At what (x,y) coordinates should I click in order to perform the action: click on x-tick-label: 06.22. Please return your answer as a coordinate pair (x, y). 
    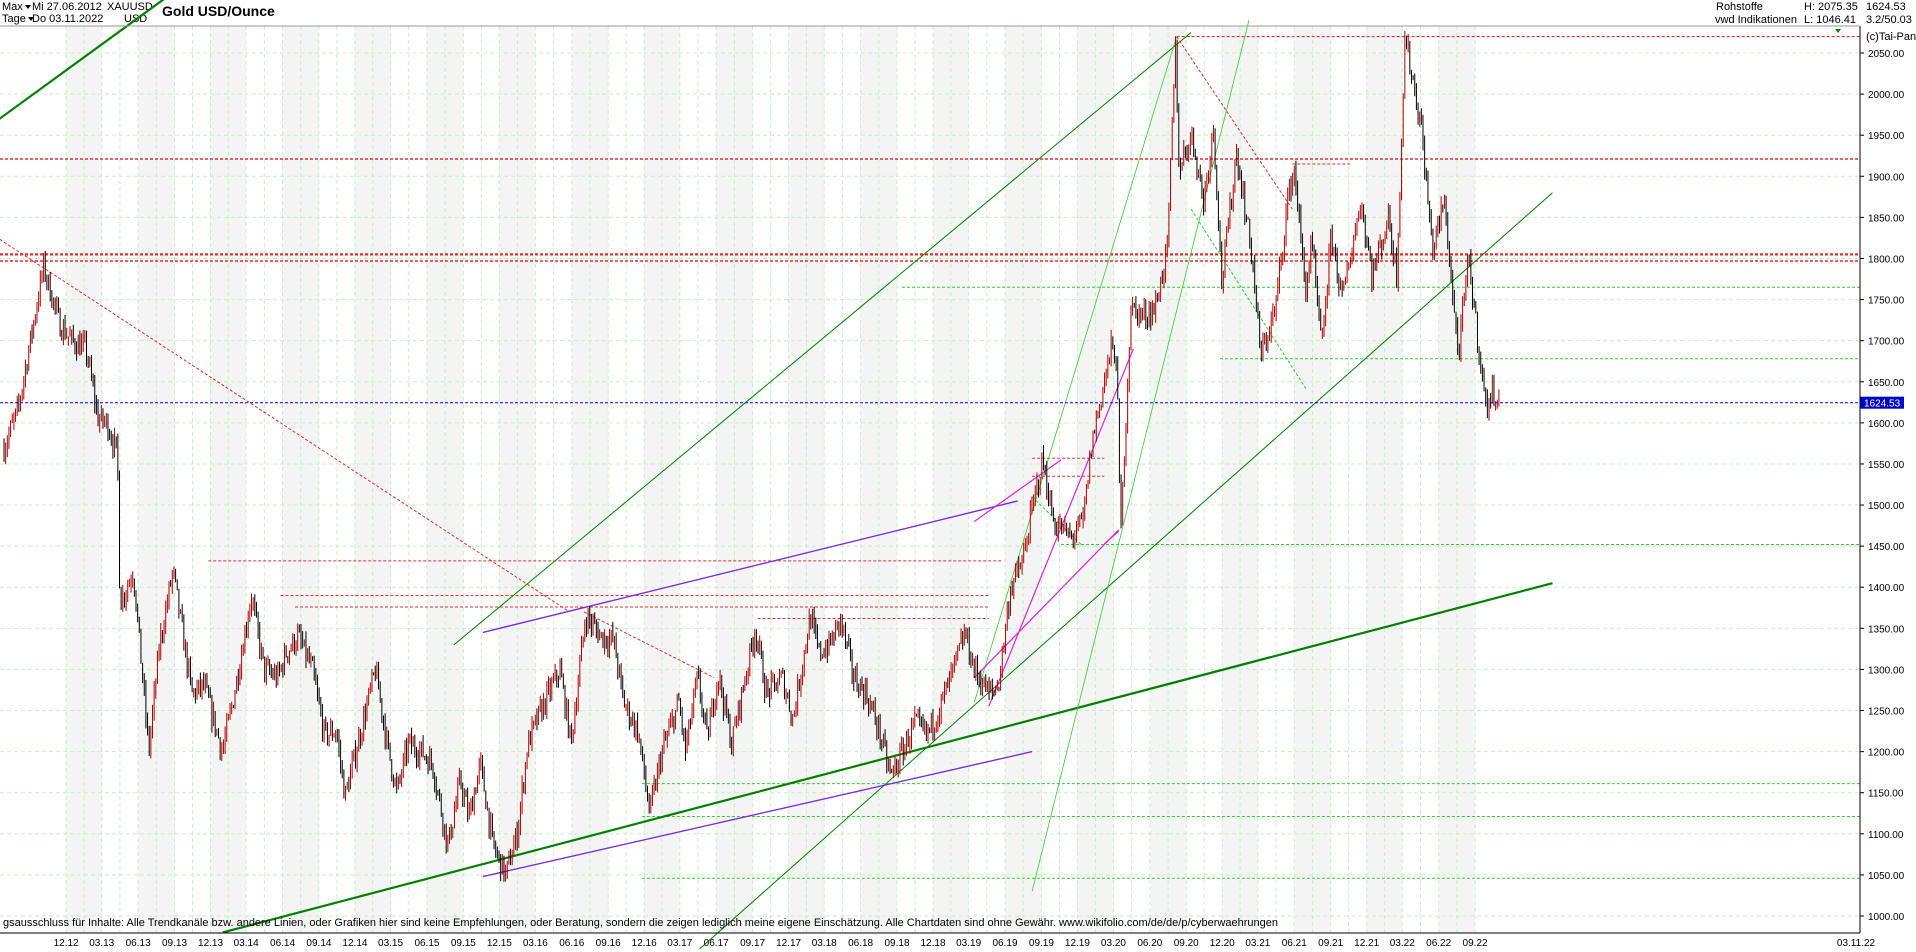
    Looking at the image, I should click on (1438, 943).